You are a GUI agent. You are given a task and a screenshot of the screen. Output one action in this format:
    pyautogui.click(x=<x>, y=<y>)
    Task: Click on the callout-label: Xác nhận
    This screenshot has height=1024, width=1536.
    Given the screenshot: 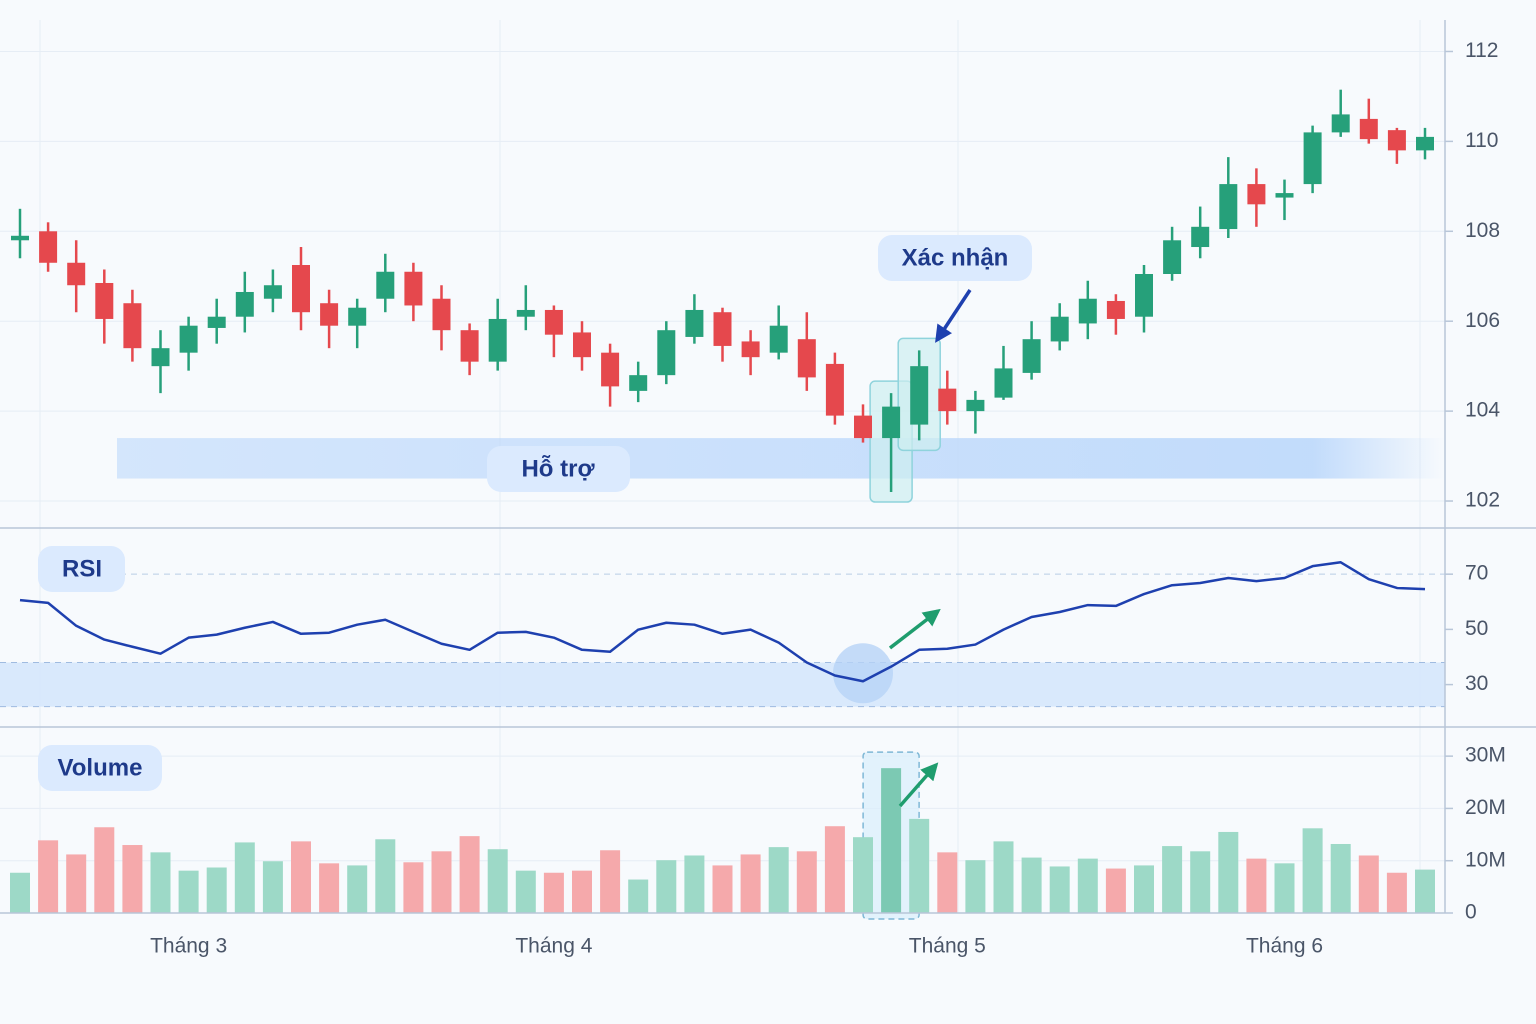 What is the action you would take?
    pyautogui.click(x=955, y=257)
    